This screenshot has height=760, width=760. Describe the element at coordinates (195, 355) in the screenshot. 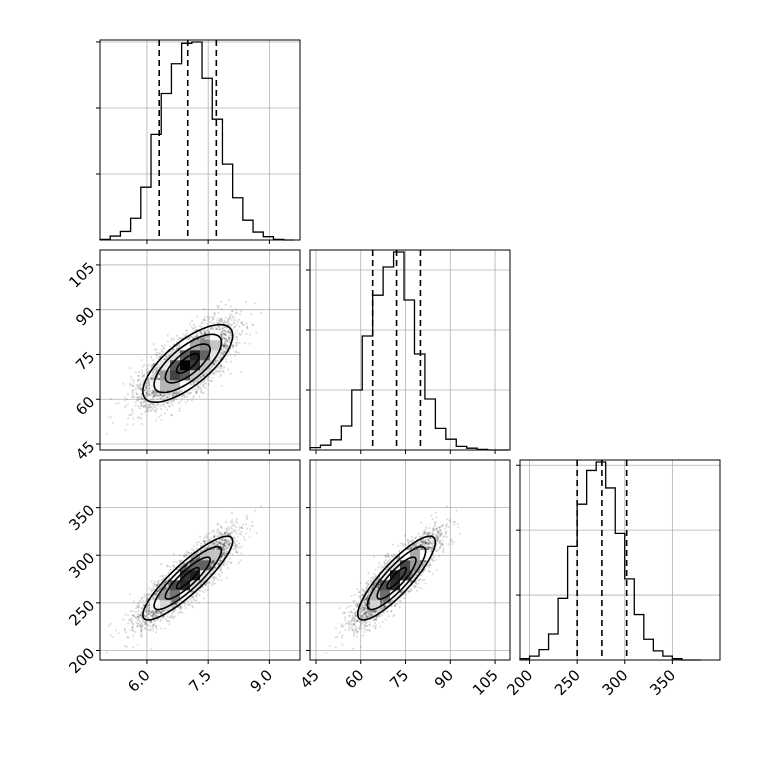

I see `density-bin` at that location.